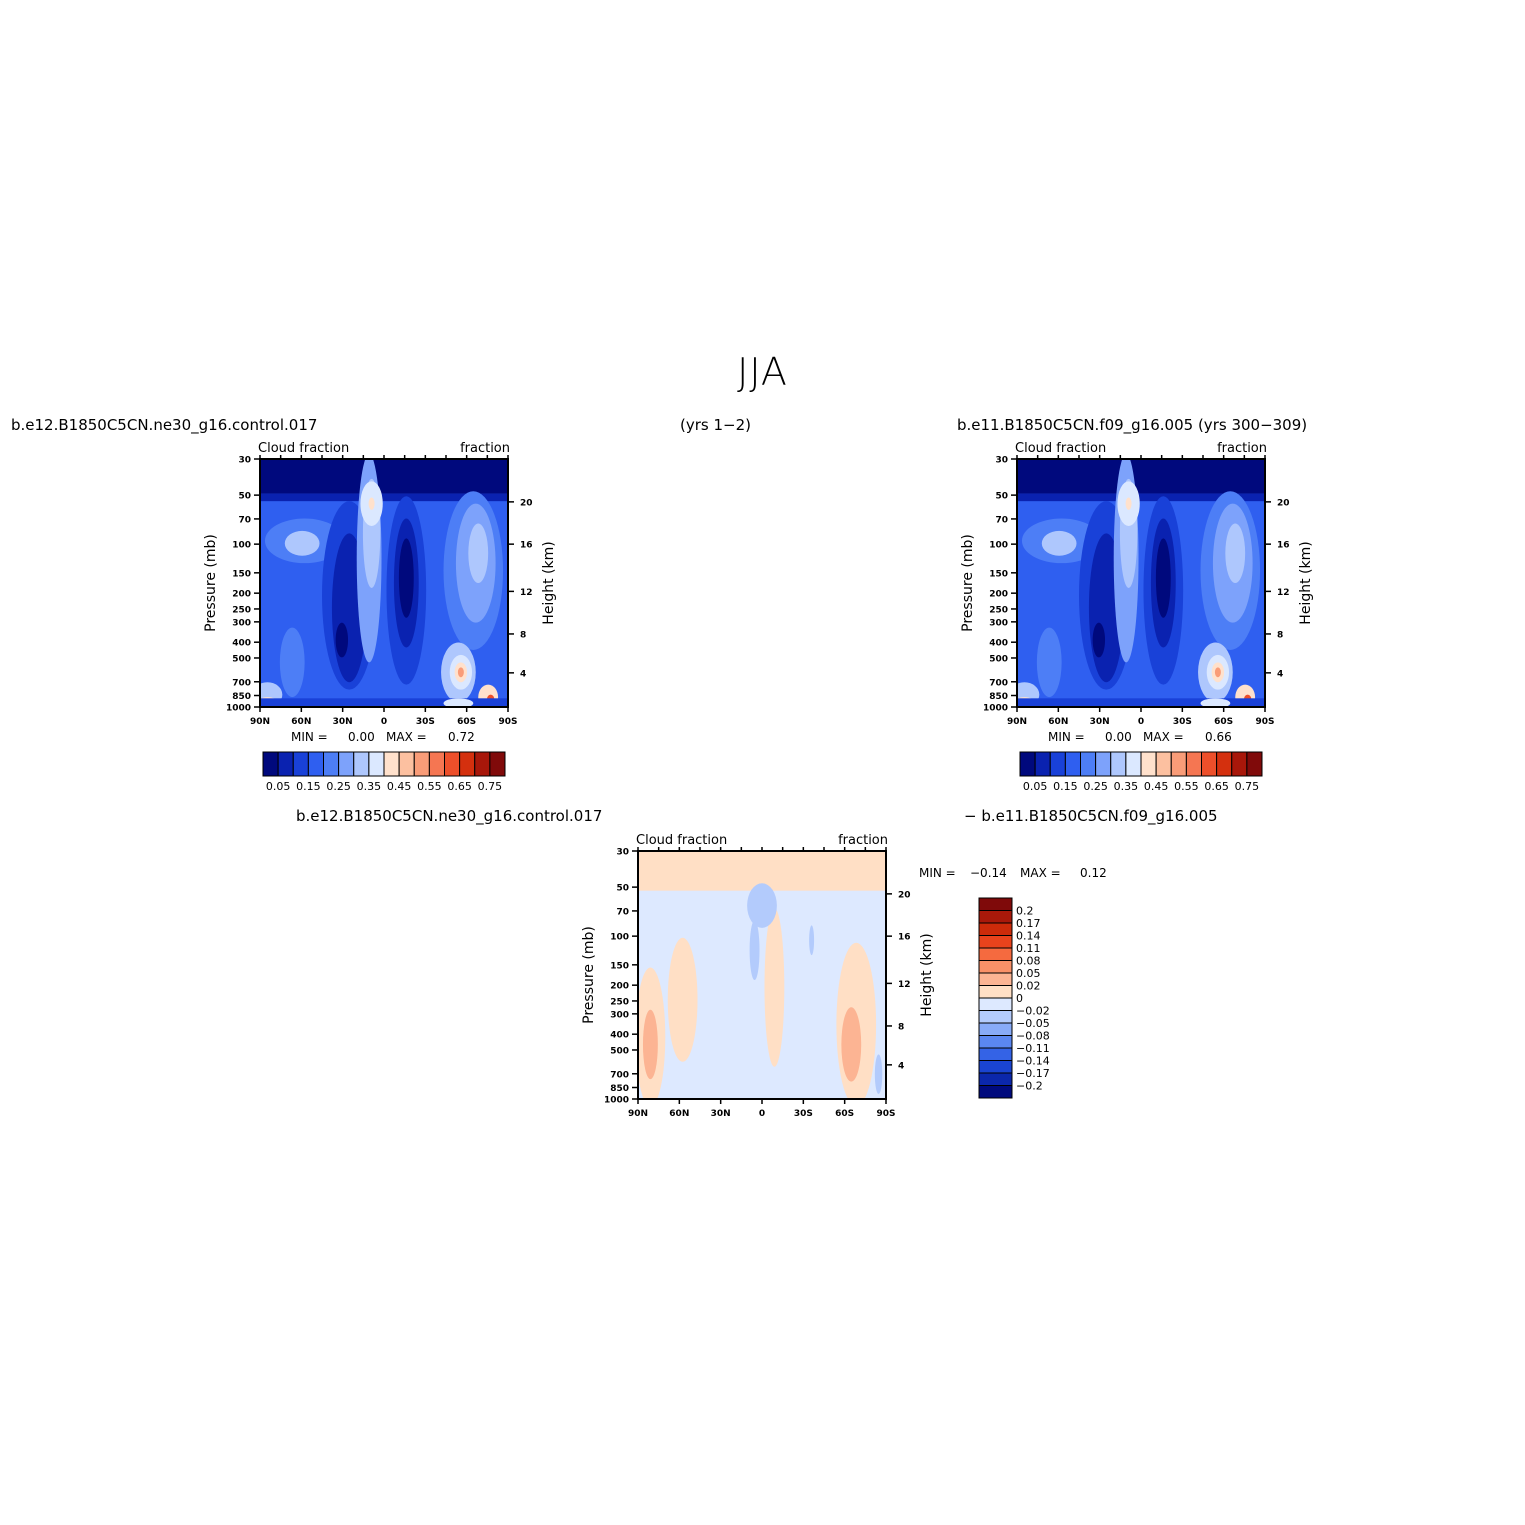  I want to click on diff-itcz-neg, so click(754, 950).